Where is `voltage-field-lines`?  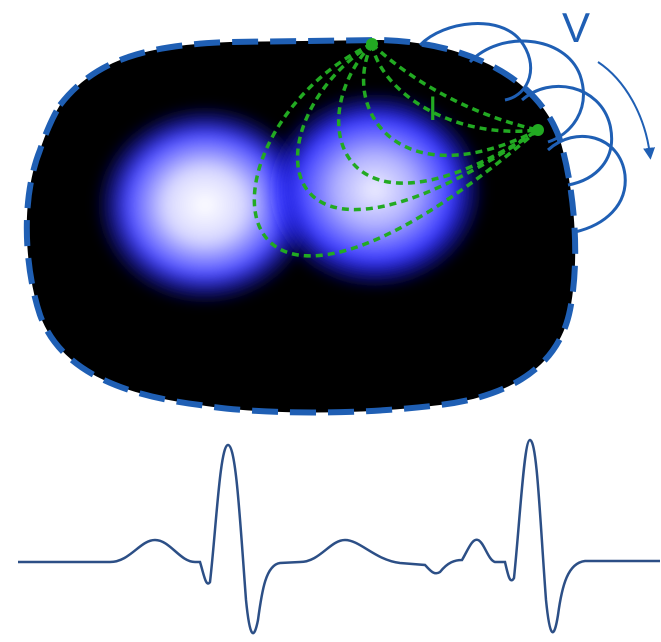 voltage-field-lines is located at coordinates (522, 128).